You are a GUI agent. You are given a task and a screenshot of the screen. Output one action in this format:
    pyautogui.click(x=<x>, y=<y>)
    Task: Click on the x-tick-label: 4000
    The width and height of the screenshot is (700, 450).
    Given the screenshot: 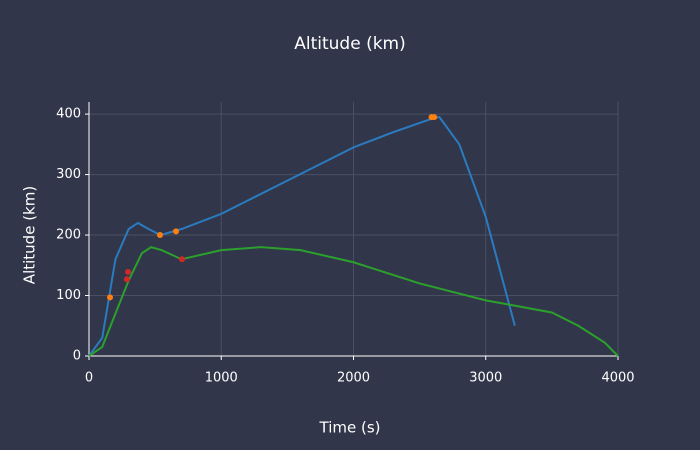 What is the action you would take?
    pyautogui.click(x=617, y=378)
    